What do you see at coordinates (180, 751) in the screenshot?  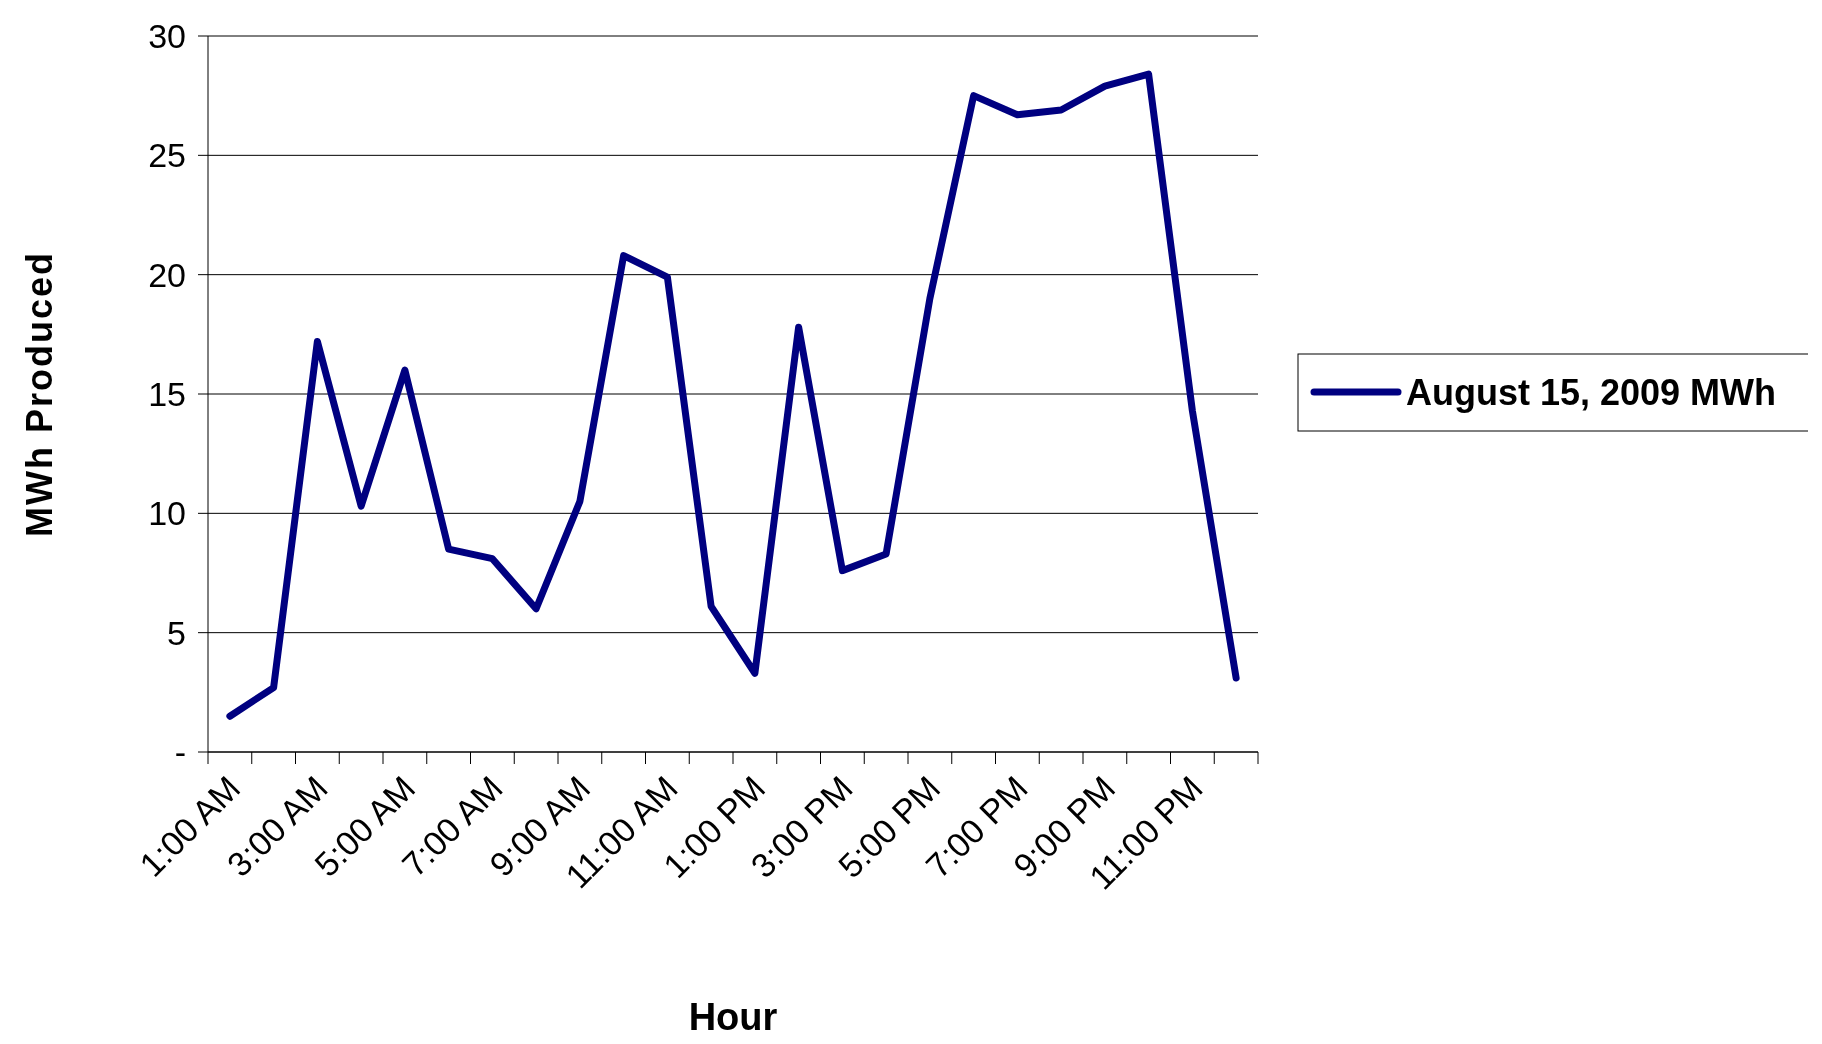 I see `y-tick-label: -` at bounding box center [180, 751].